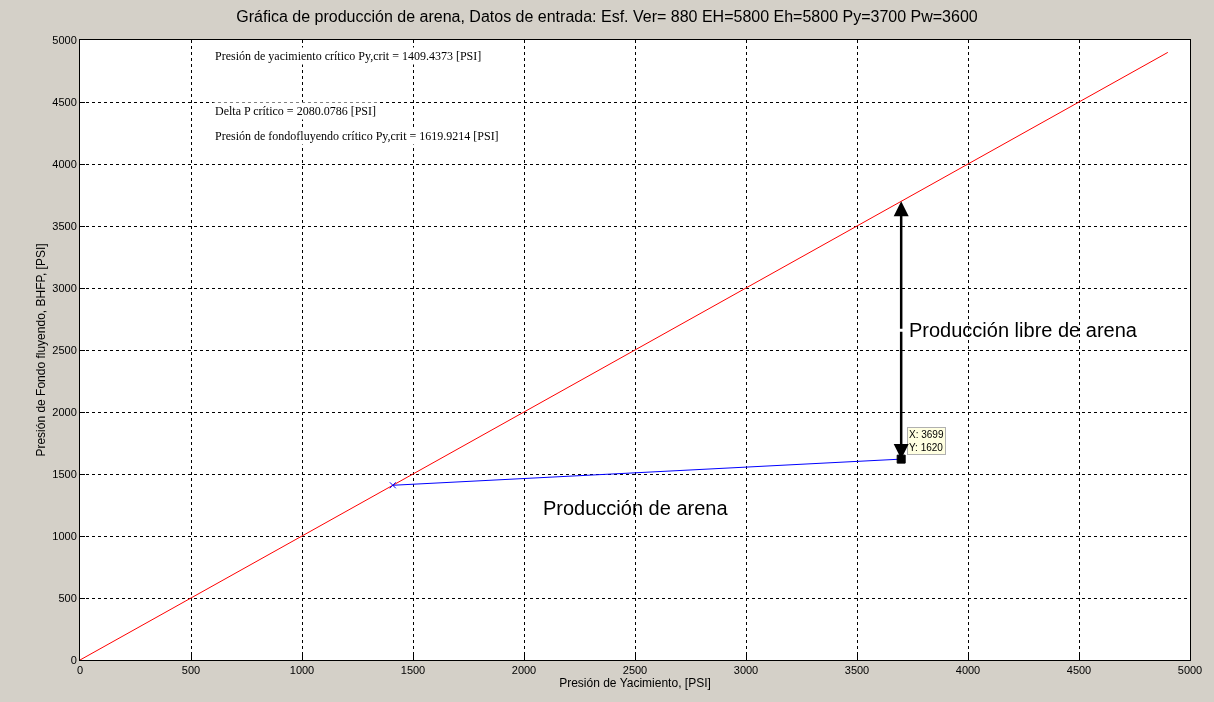 The width and height of the screenshot is (1214, 702). What do you see at coordinates (1079, 670) in the screenshot?
I see `x-tick-label: 4500` at bounding box center [1079, 670].